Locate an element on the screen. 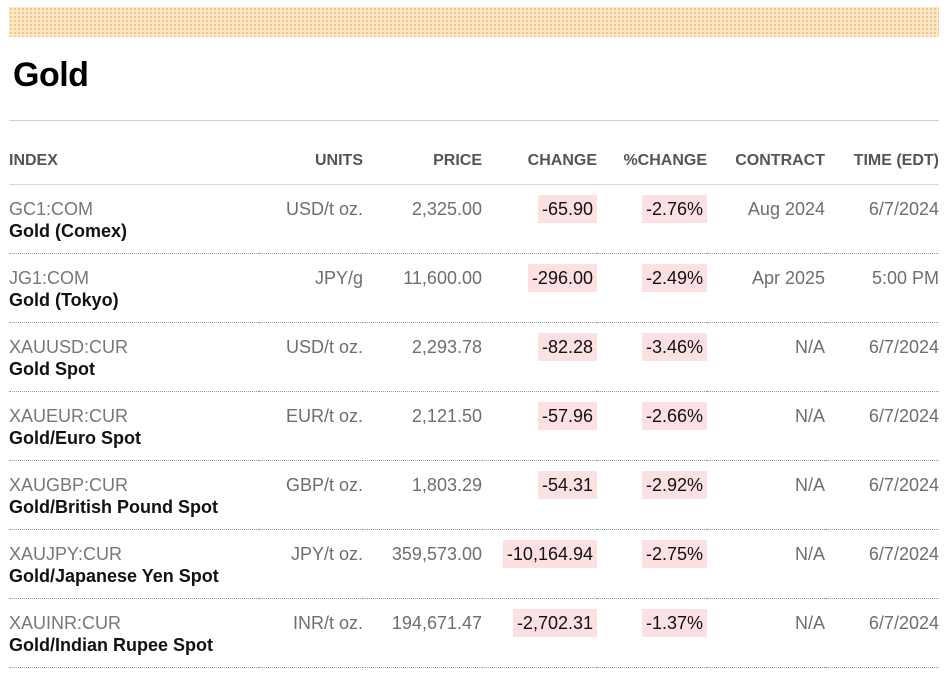 The height and width of the screenshot is (680, 949). price-value: 1,803.29 is located at coordinates (446, 485).